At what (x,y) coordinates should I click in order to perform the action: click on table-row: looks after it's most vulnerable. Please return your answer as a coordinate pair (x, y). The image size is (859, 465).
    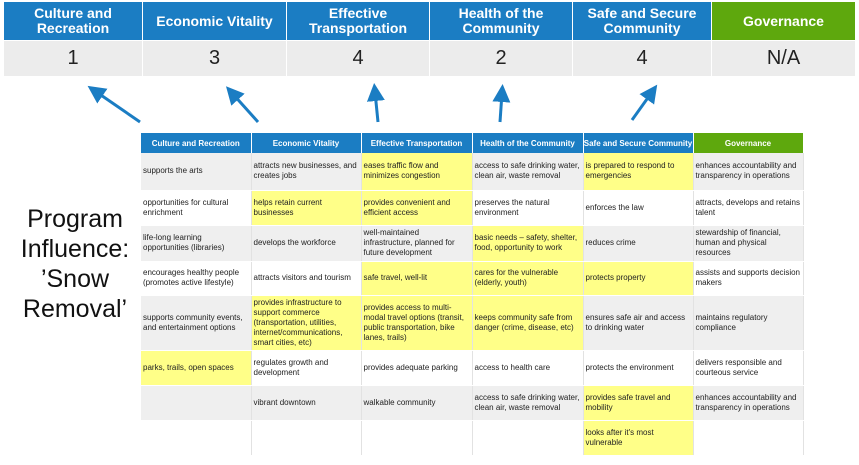
    Looking at the image, I should click on (472, 438).